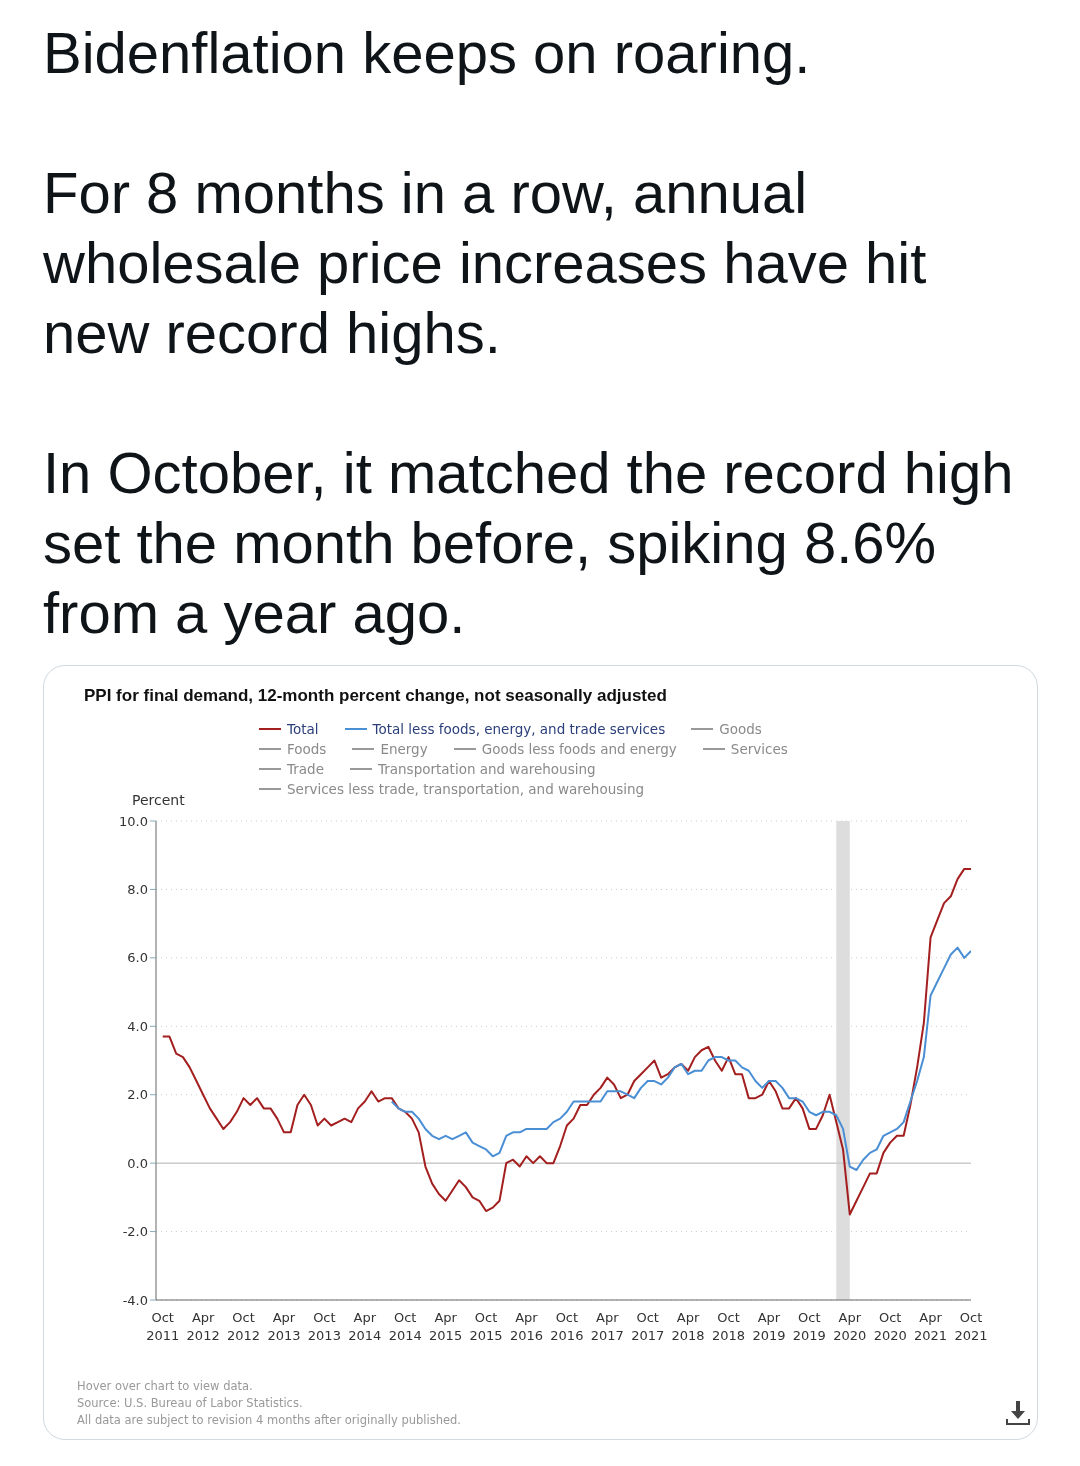  Describe the element at coordinates (307, 749) in the screenshot. I see `legend-label: Foods` at that location.